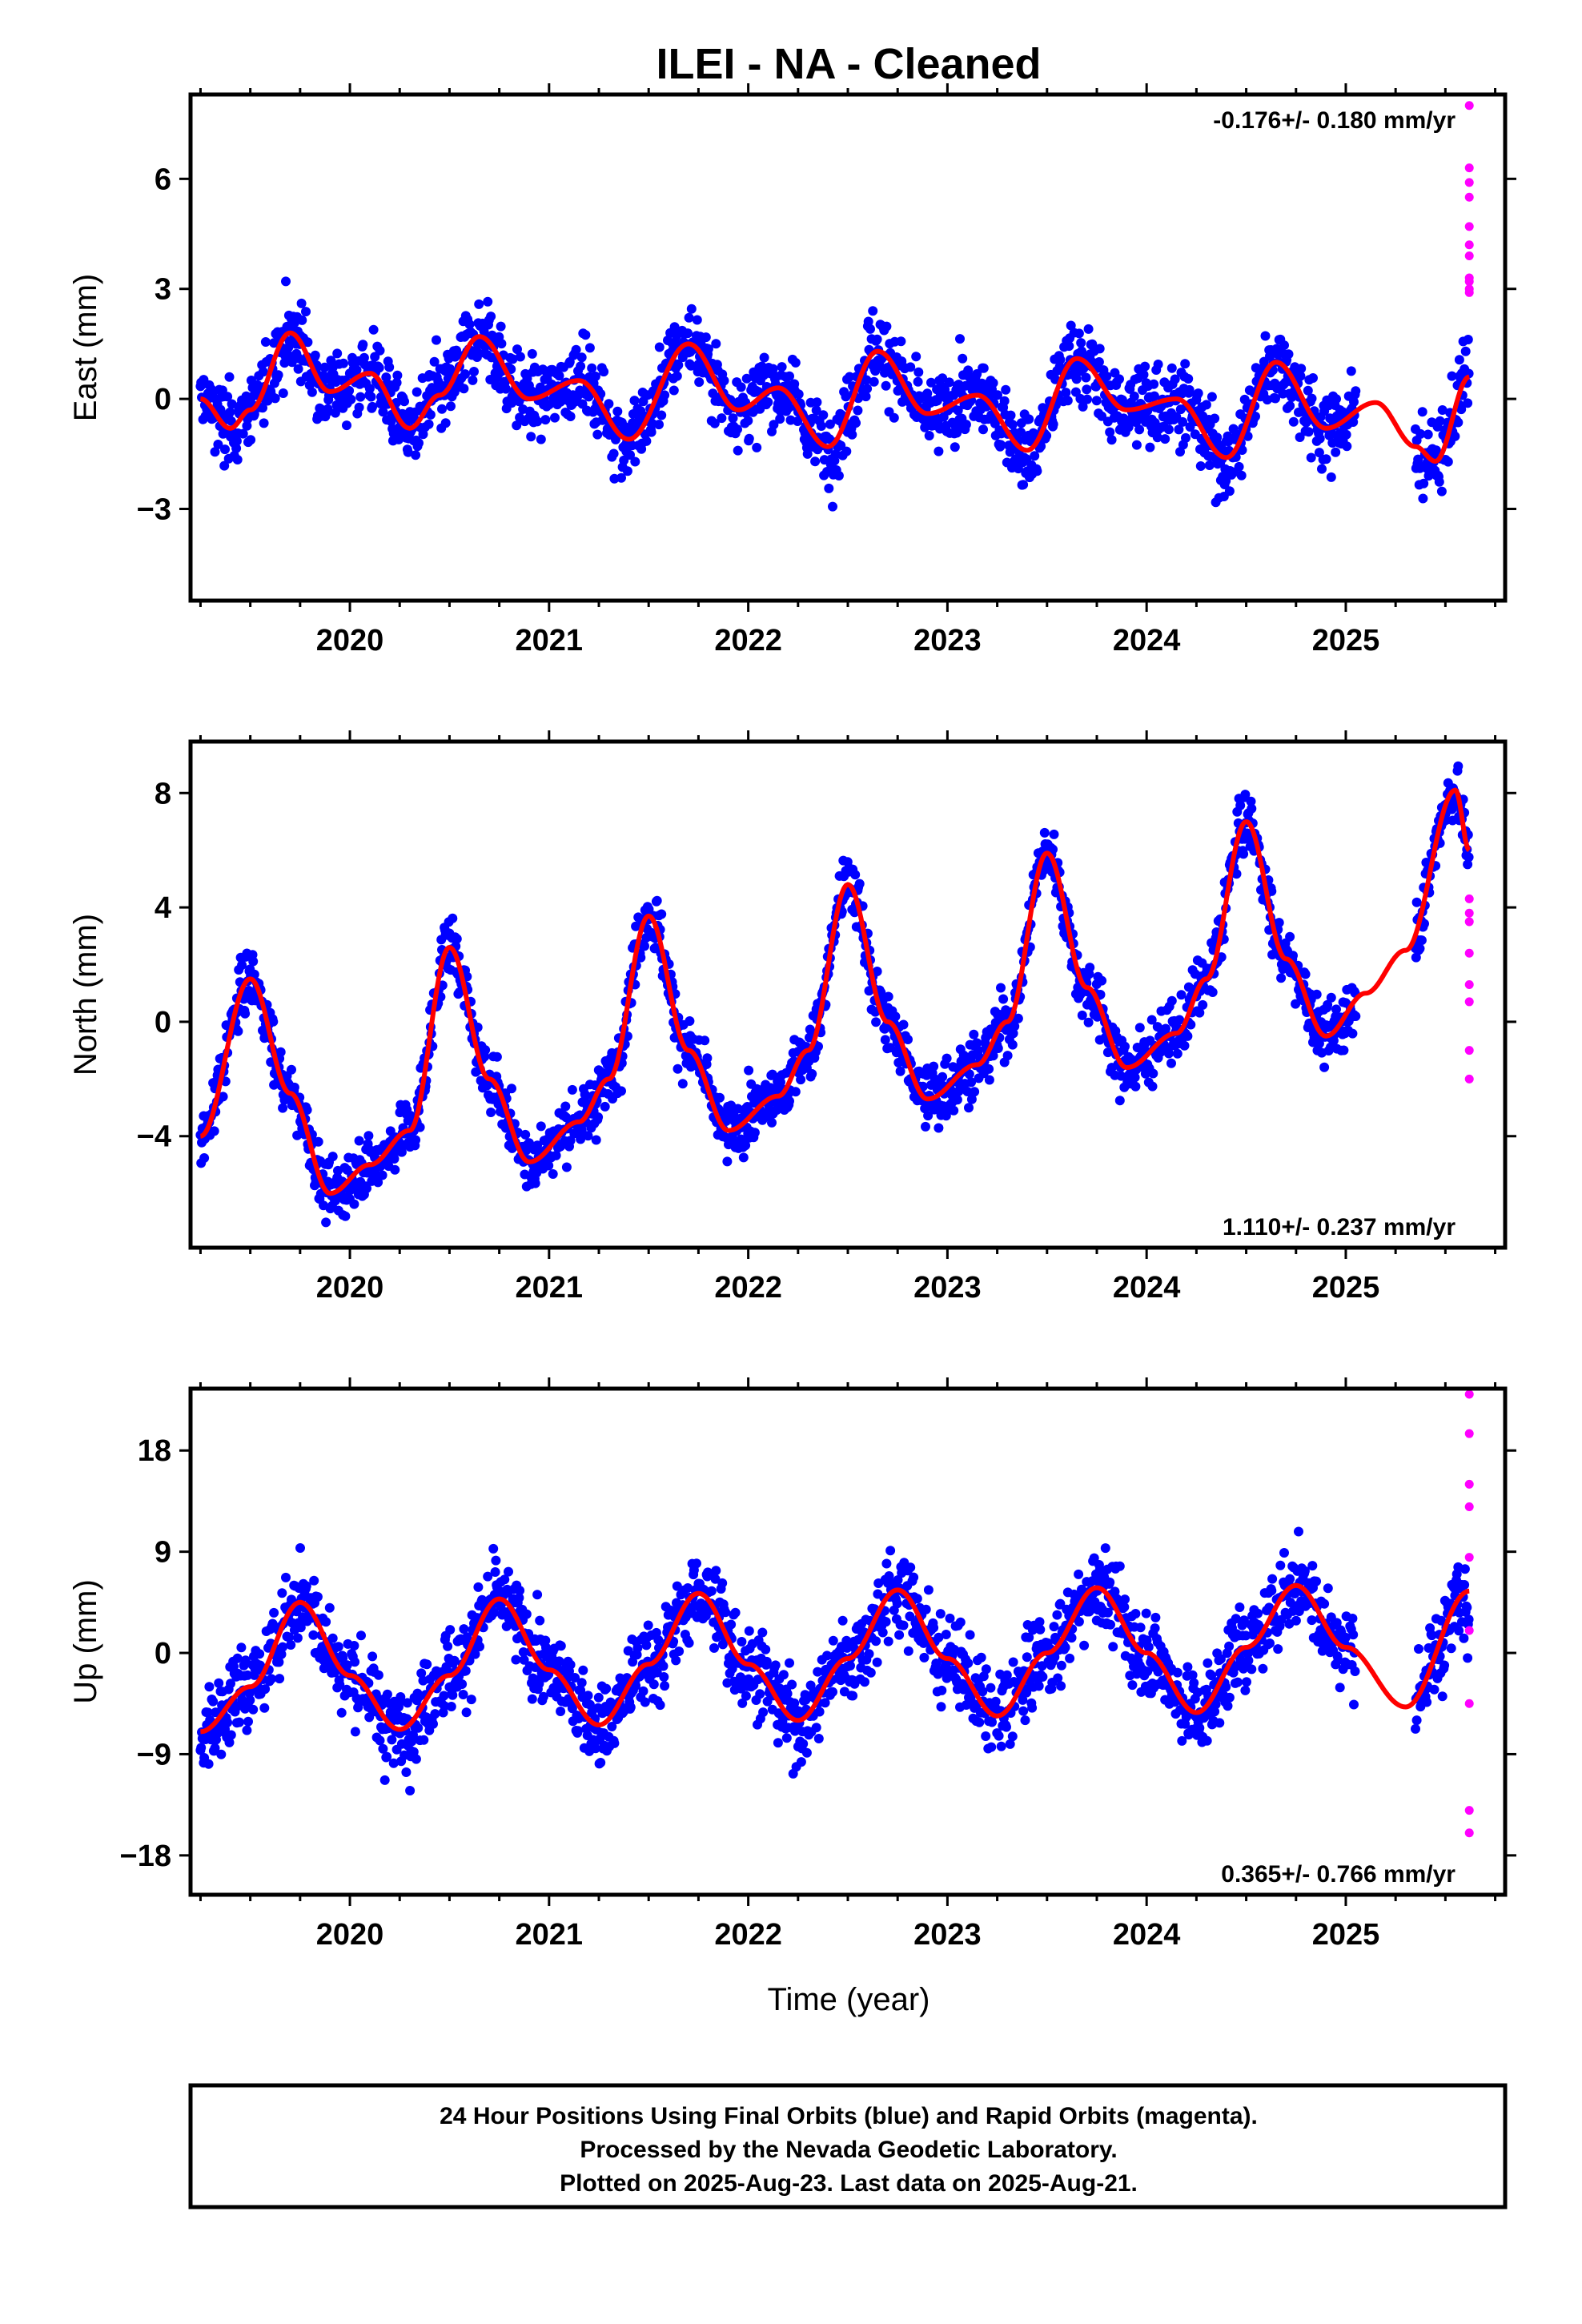 Image resolution: width=1582 pixels, height=2324 pixels. I want to click on y-tick-label: 4, so click(163, 908).